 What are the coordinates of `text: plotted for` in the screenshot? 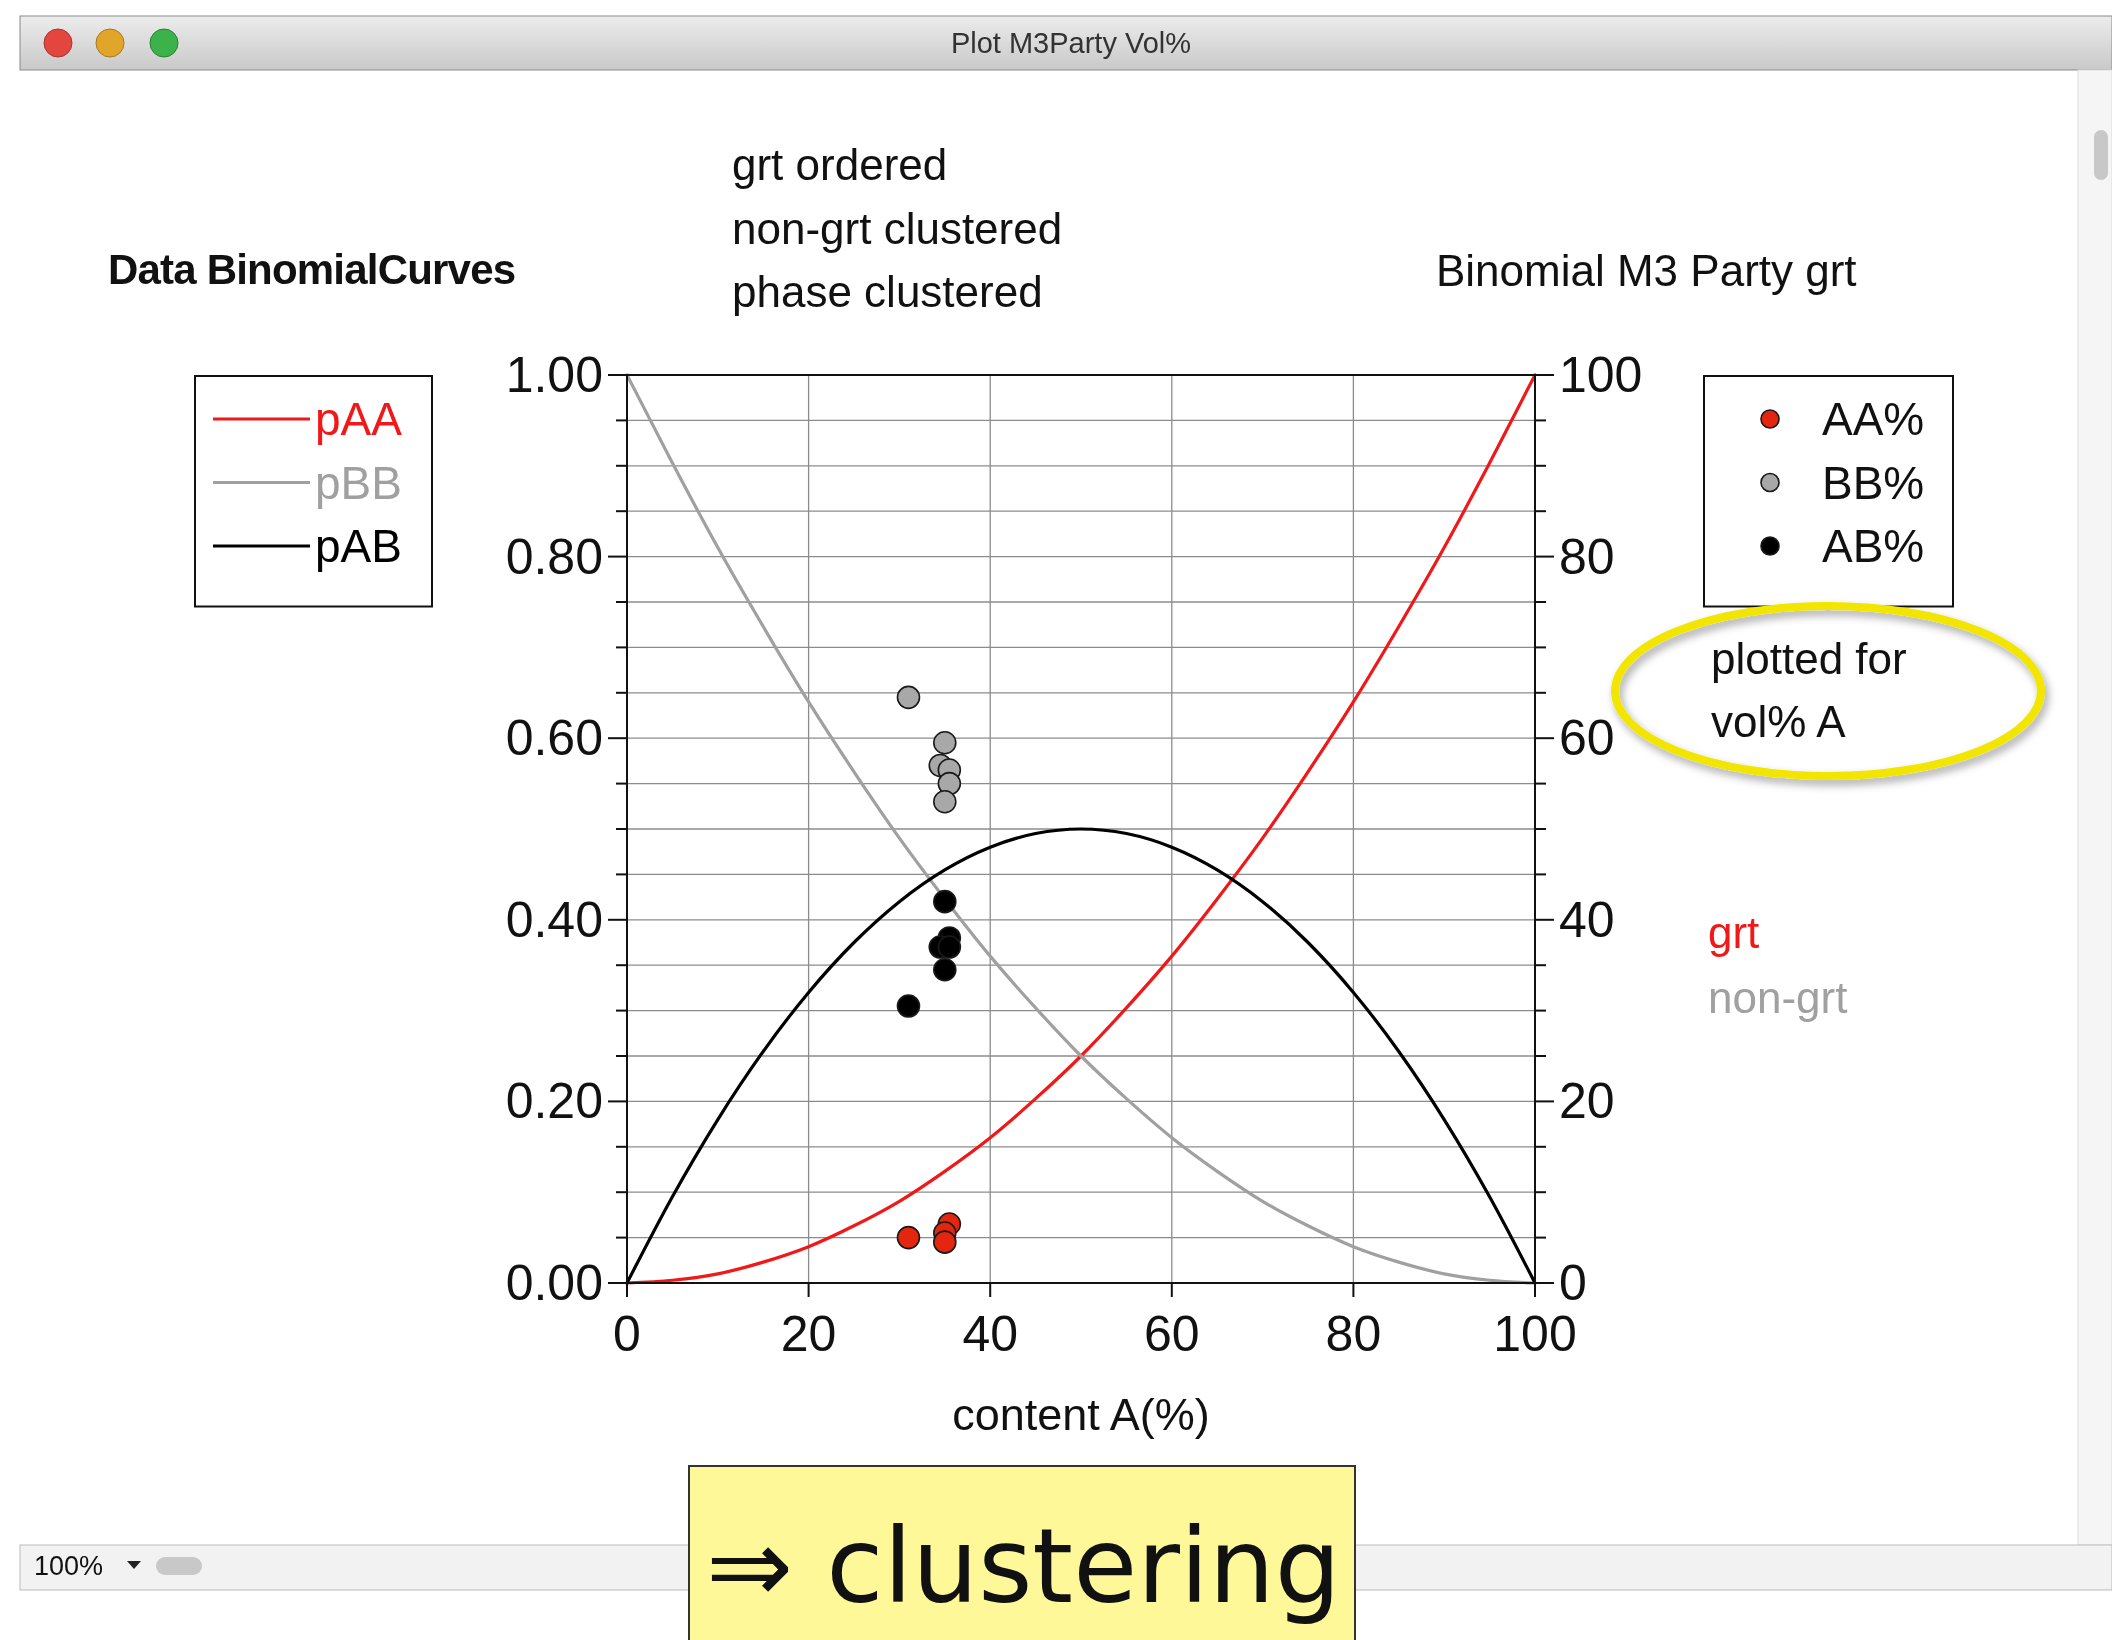 It's located at (1809, 658).